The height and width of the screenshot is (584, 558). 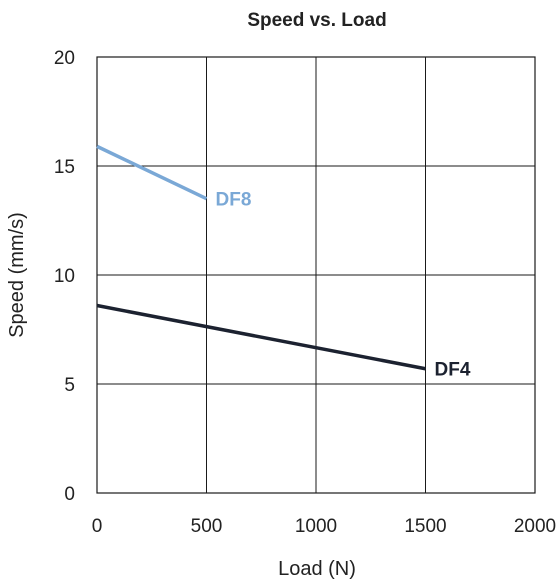 What do you see at coordinates (17, 275) in the screenshot?
I see `y-axis-label: Speed (mm/s)` at bounding box center [17, 275].